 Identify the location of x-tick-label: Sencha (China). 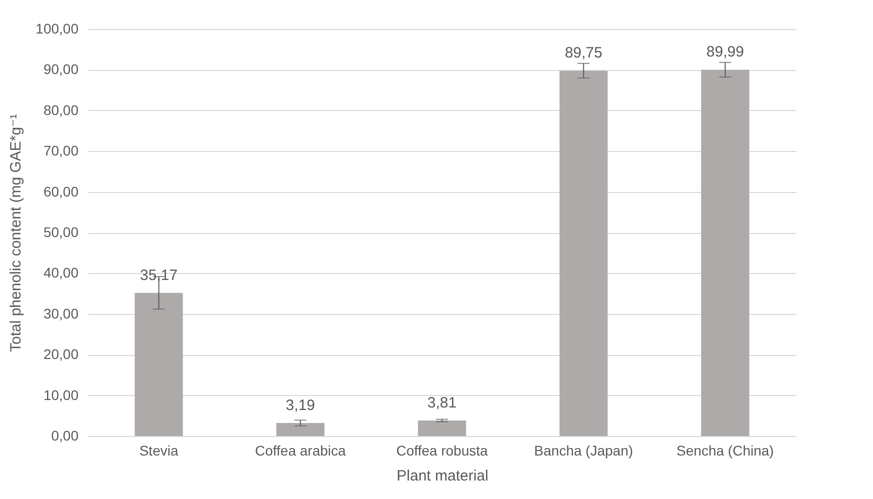
(725, 450).